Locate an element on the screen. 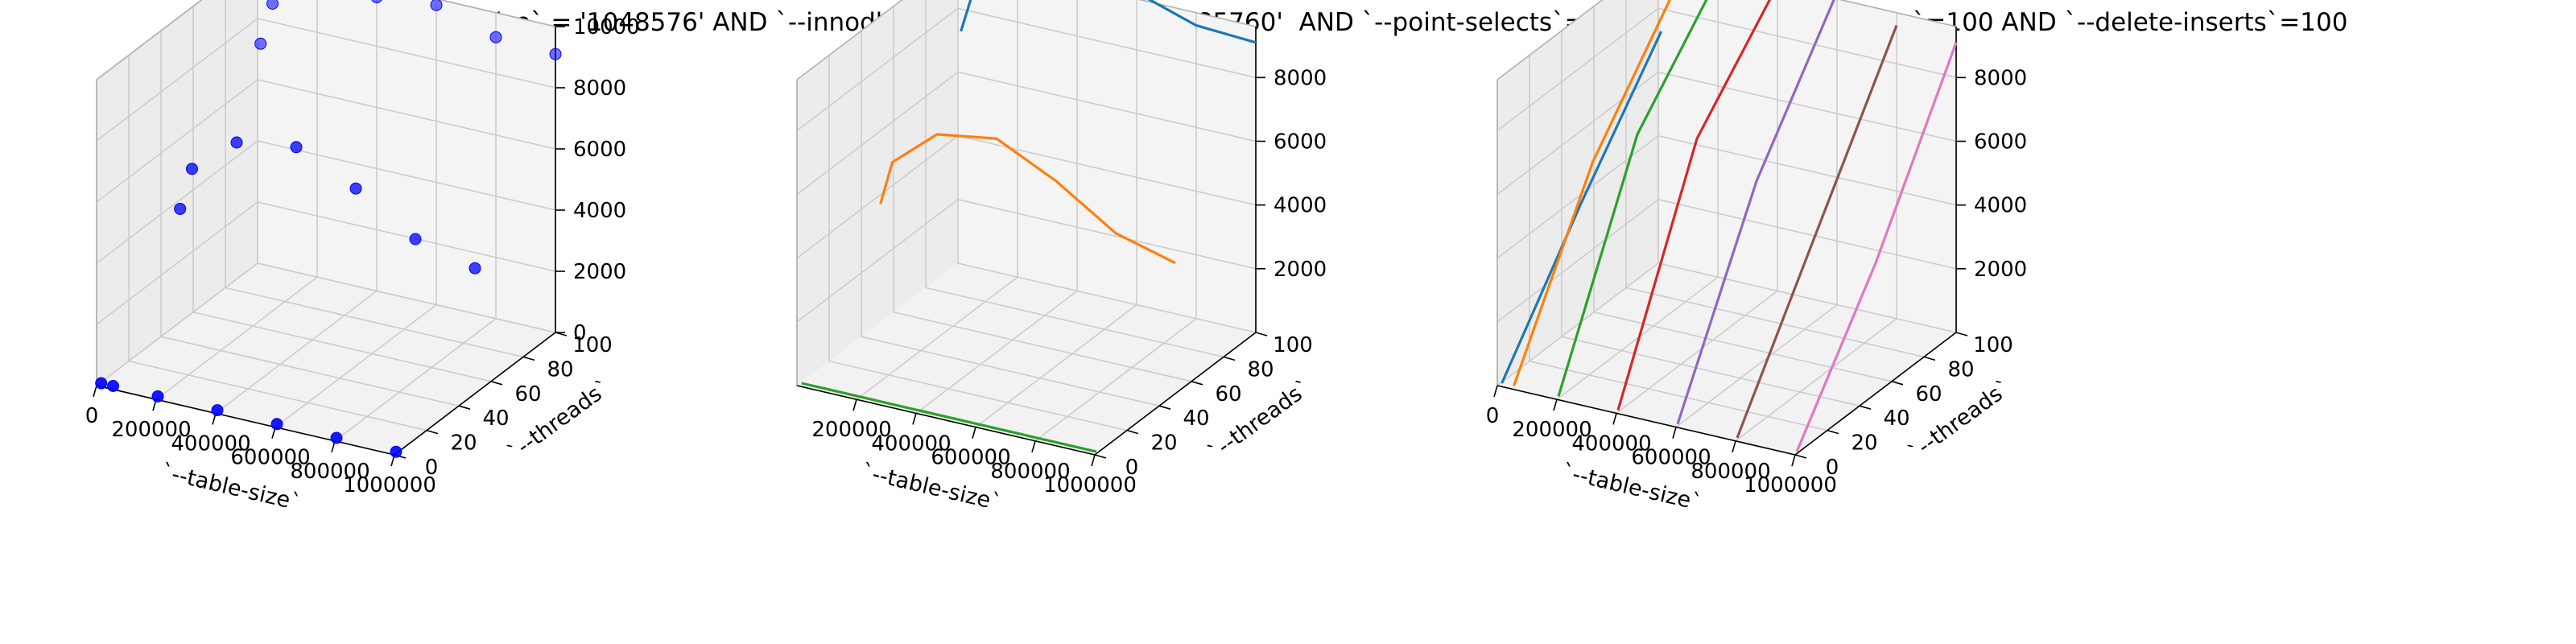 This screenshot has width=2576, height=644. x-tick-label: 1000000 is located at coordinates (1090, 485).